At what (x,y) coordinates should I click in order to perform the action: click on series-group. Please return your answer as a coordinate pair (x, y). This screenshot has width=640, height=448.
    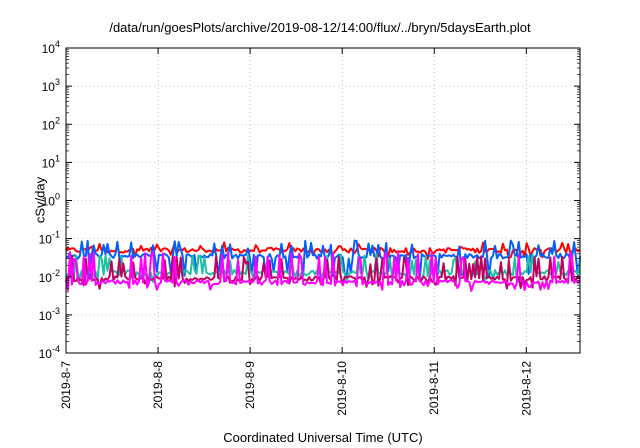
    Looking at the image, I should click on (323, 265).